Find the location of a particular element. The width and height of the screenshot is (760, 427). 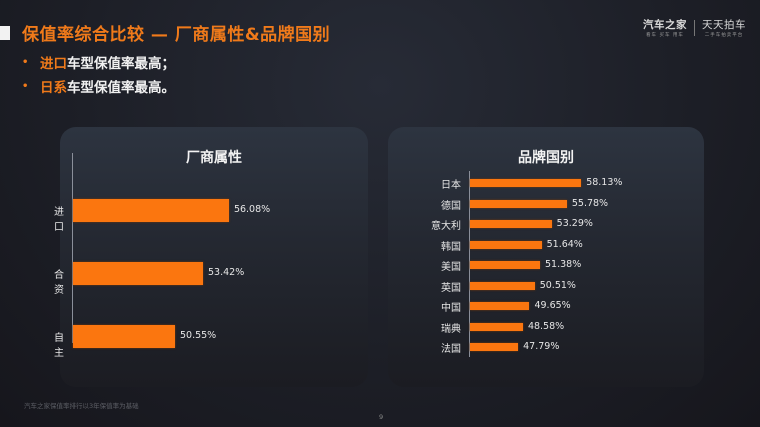

value-label: 51.38% is located at coordinates (563, 264).